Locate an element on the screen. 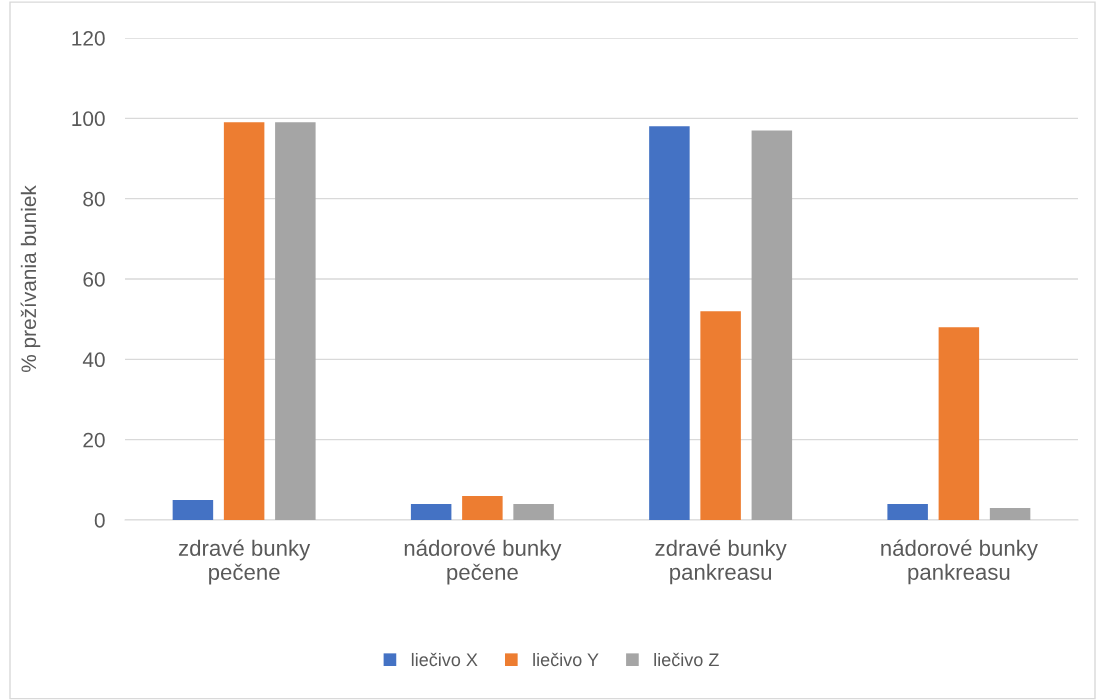  y-tick-label: 80 is located at coordinates (94, 199).